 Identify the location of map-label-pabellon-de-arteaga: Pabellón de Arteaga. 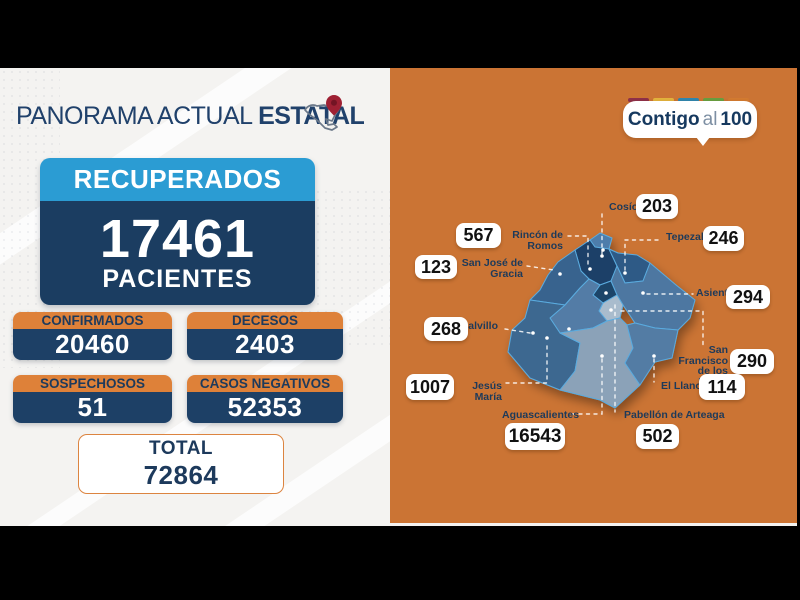
(674, 415).